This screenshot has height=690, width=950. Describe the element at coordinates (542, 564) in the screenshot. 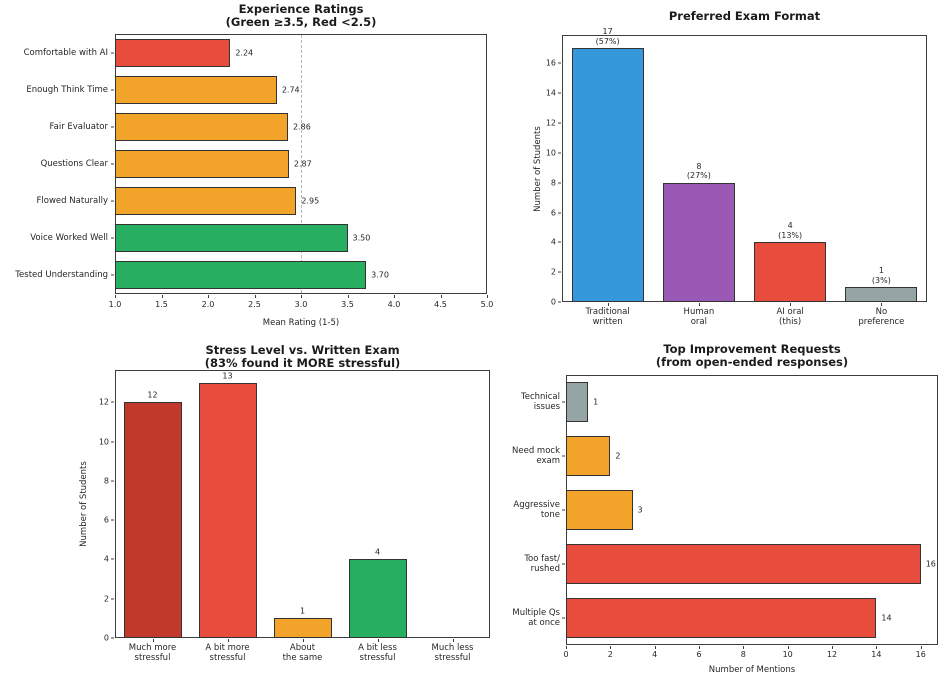

I see `category-label: Too fast/ rushed` at that location.